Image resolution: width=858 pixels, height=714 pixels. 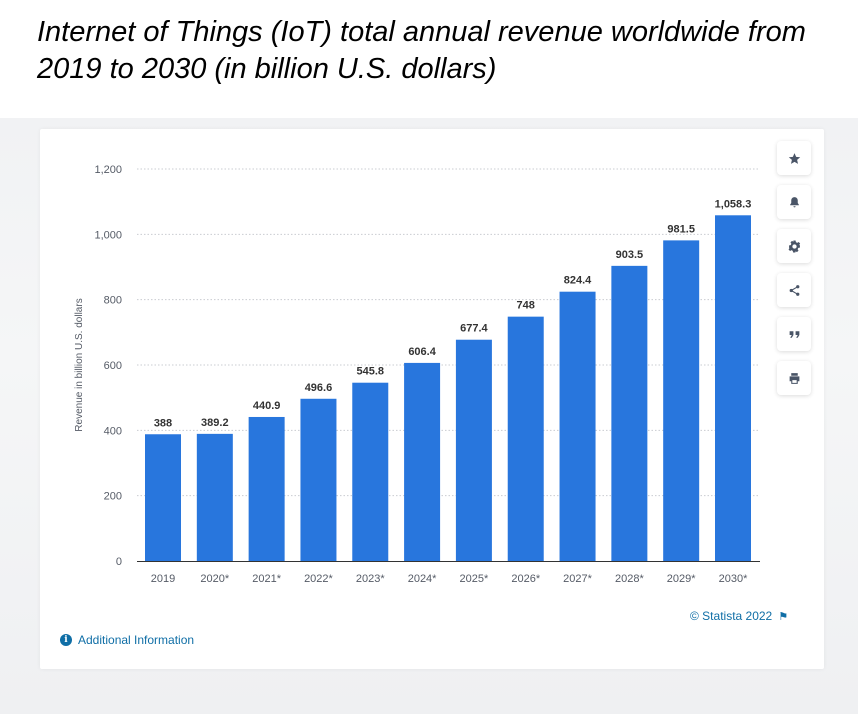 I want to click on additional-information-label: Additional Information, so click(x=136, y=640).